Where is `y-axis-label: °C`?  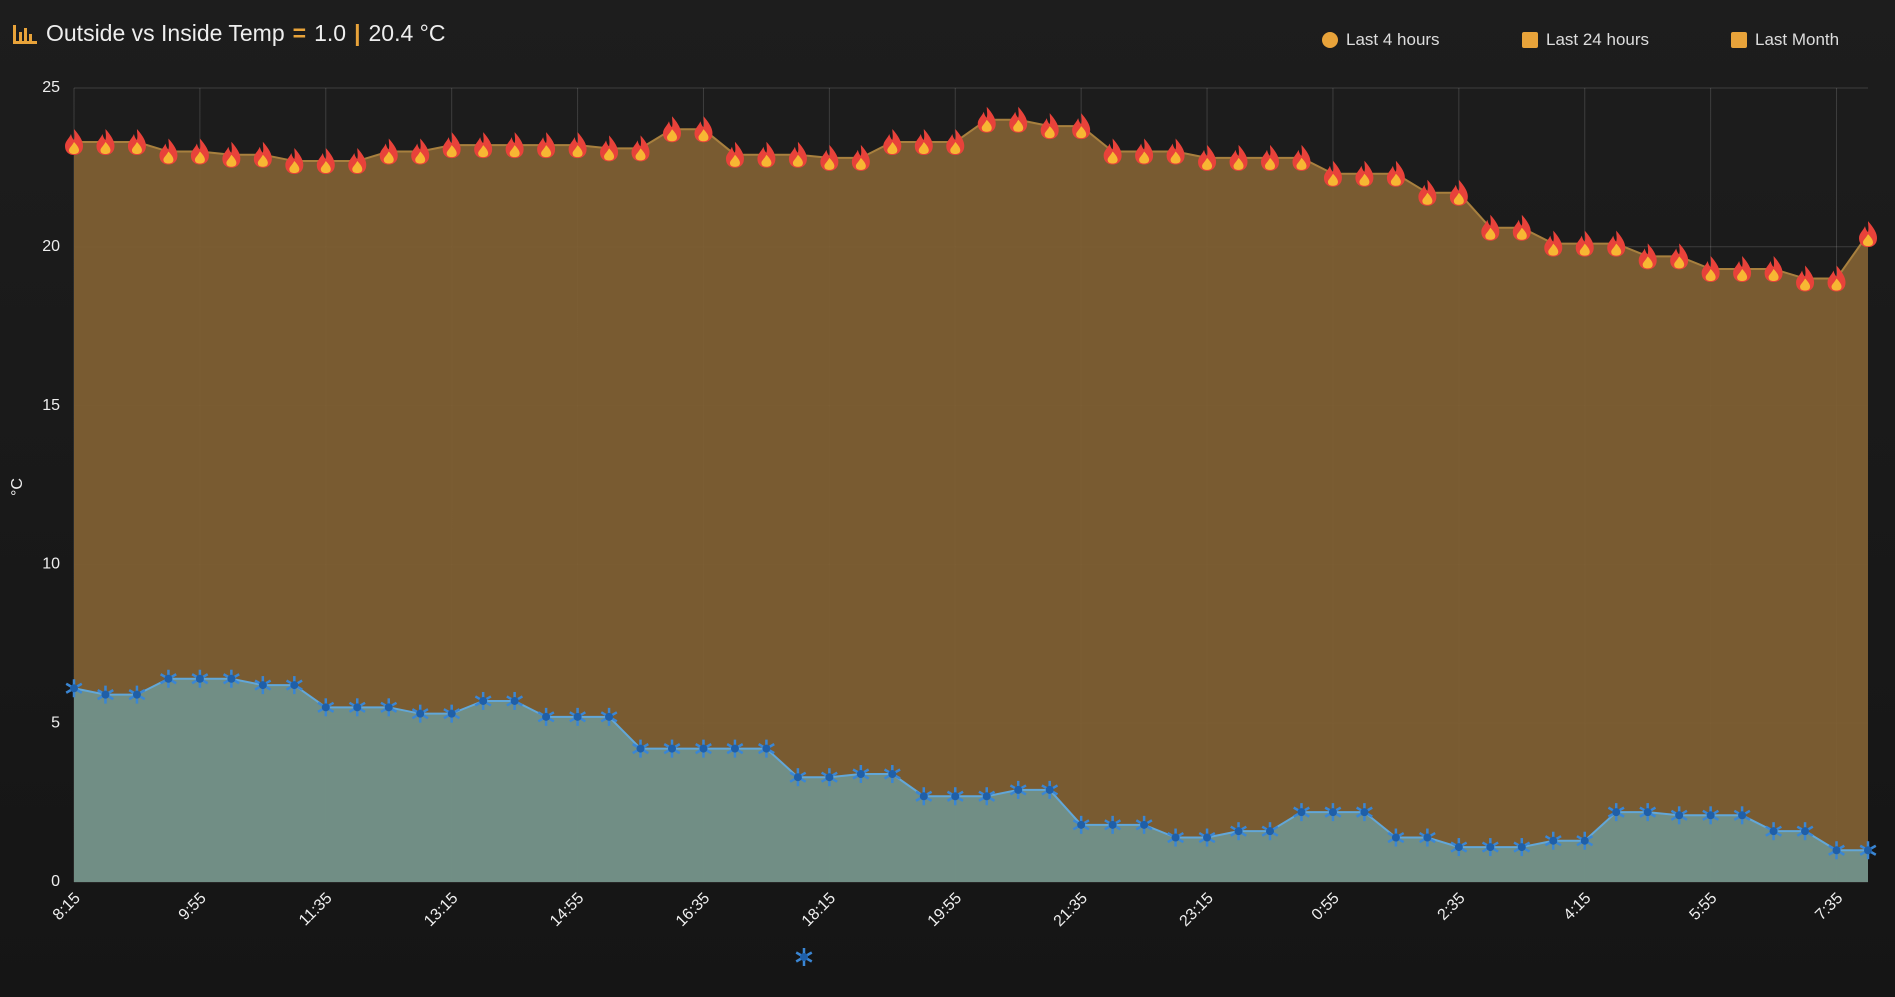 y-axis-label: °C is located at coordinates (17, 487).